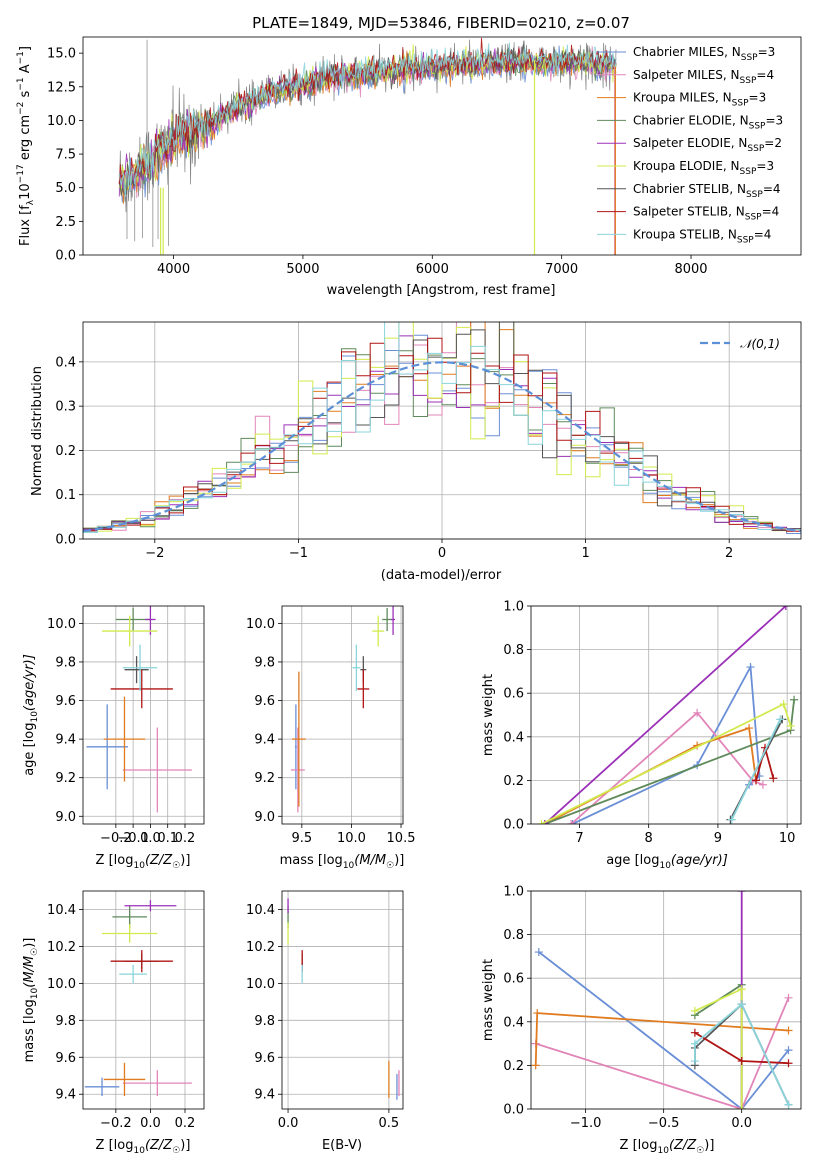 This screenshot has width=819, height=1170. I want to click on legend-label: Chabrier ELODIE, NSSP=3, so click(708, 122).